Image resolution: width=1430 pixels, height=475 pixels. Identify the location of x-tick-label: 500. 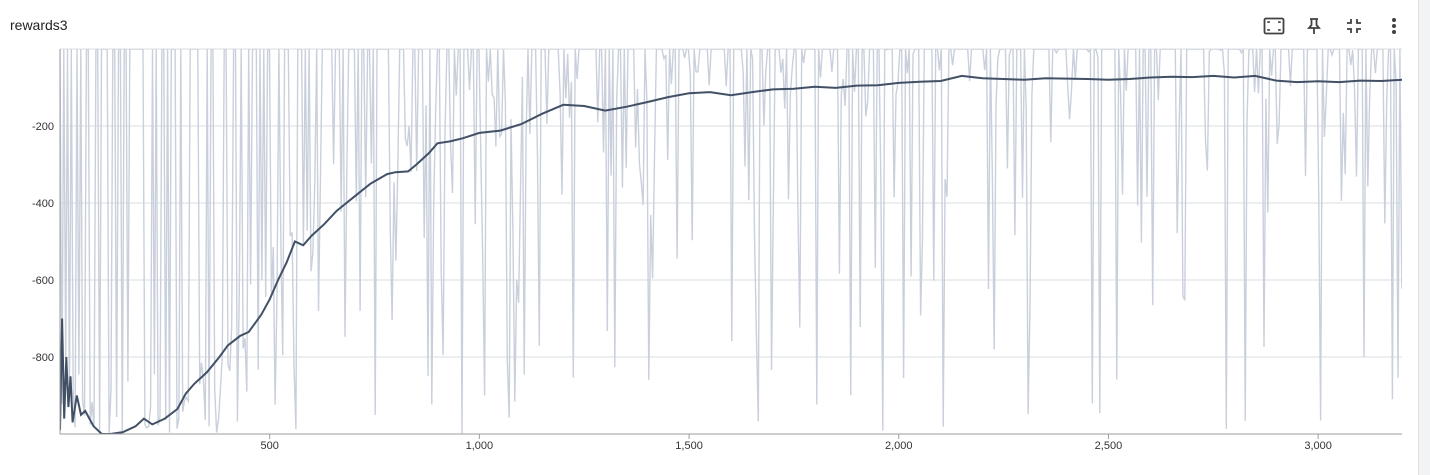
(270, 446).